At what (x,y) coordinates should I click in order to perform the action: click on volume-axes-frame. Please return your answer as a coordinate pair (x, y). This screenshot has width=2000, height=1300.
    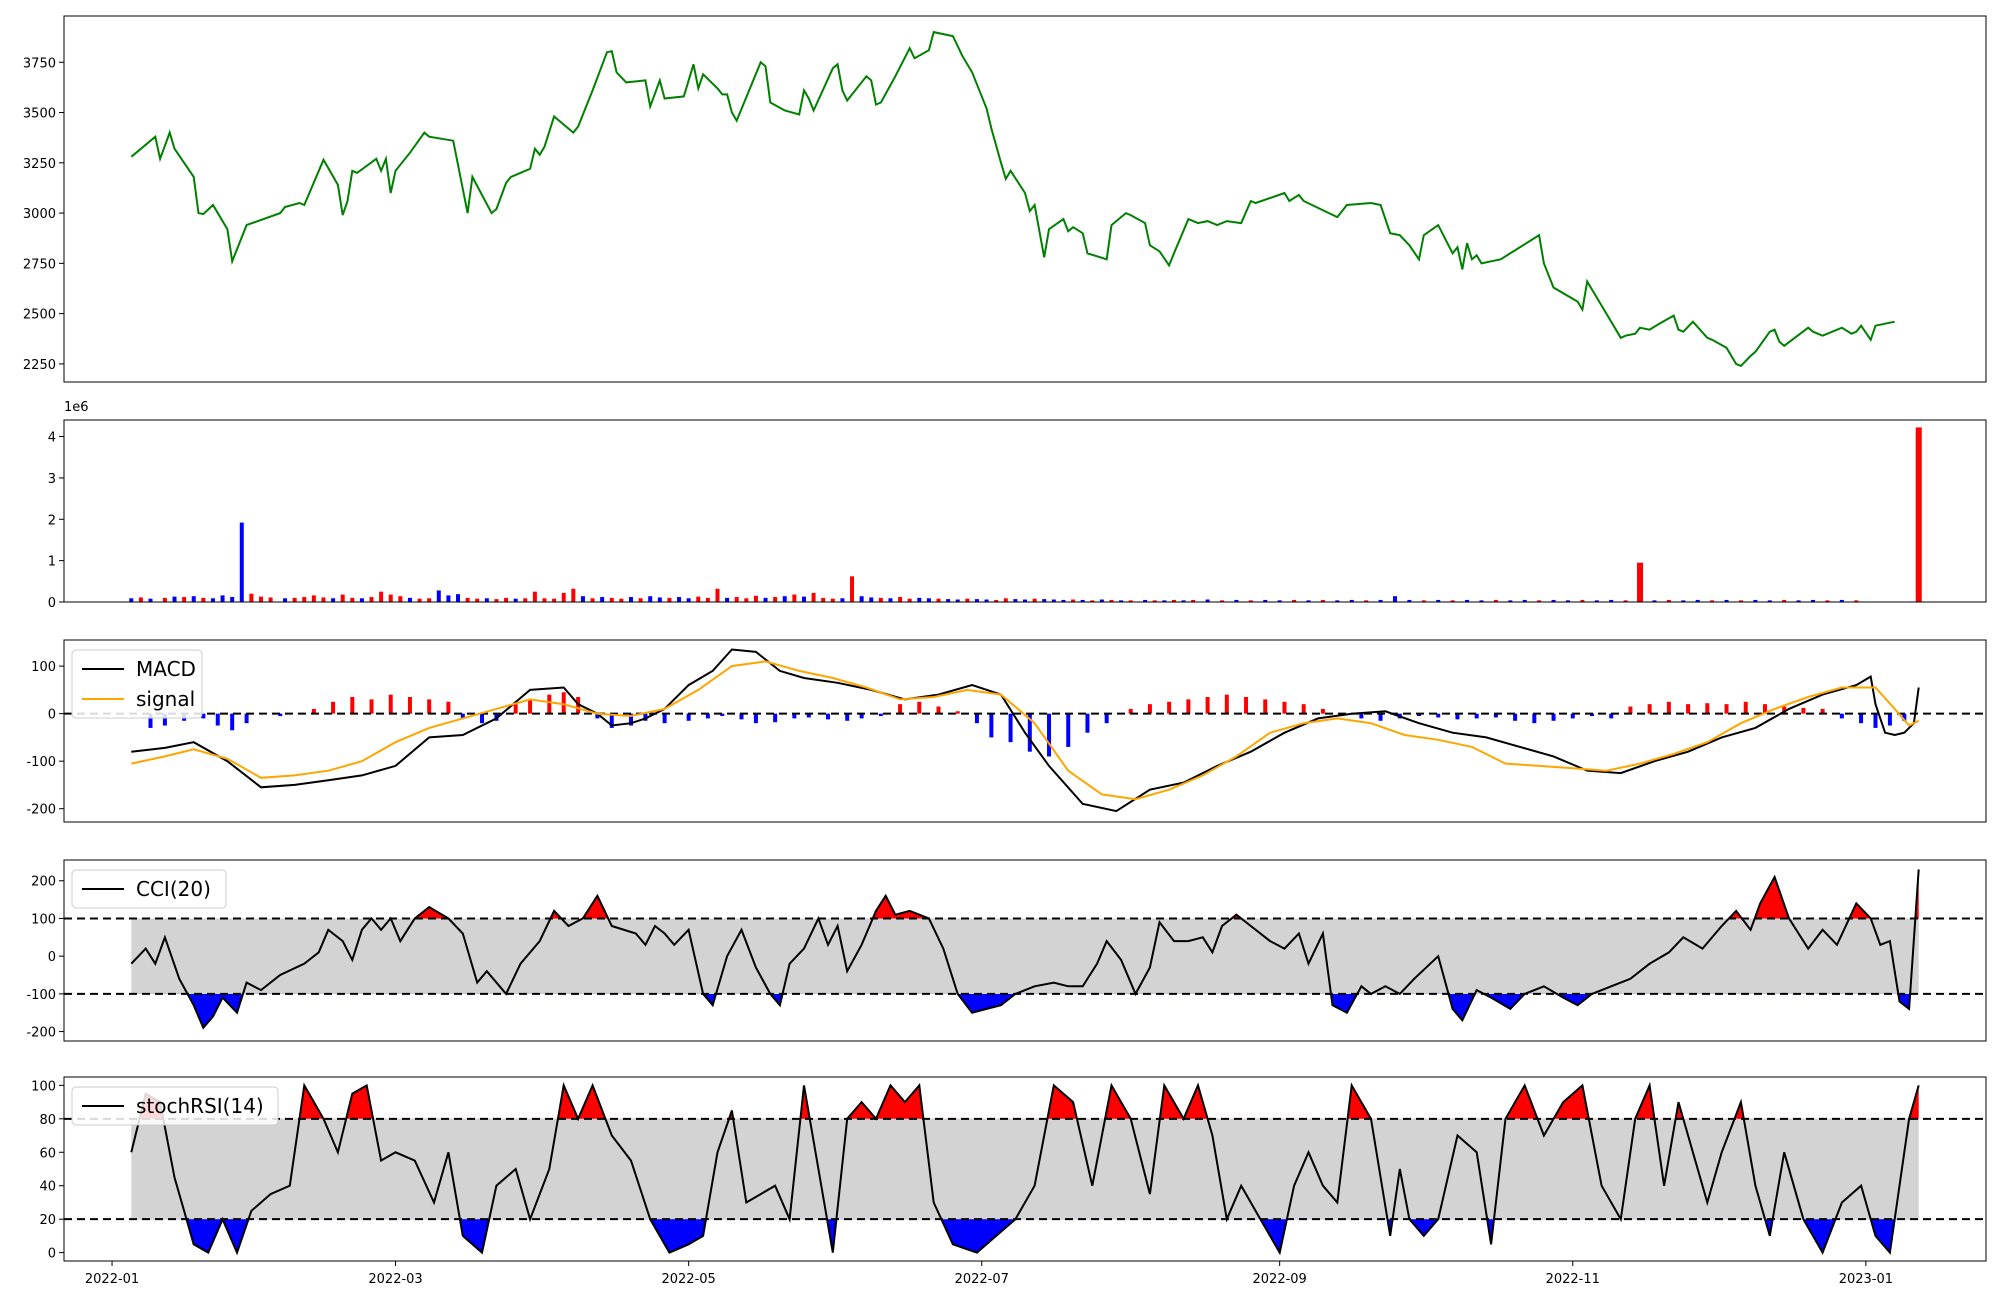
    Looking at the image, I should click on (1025, 511).